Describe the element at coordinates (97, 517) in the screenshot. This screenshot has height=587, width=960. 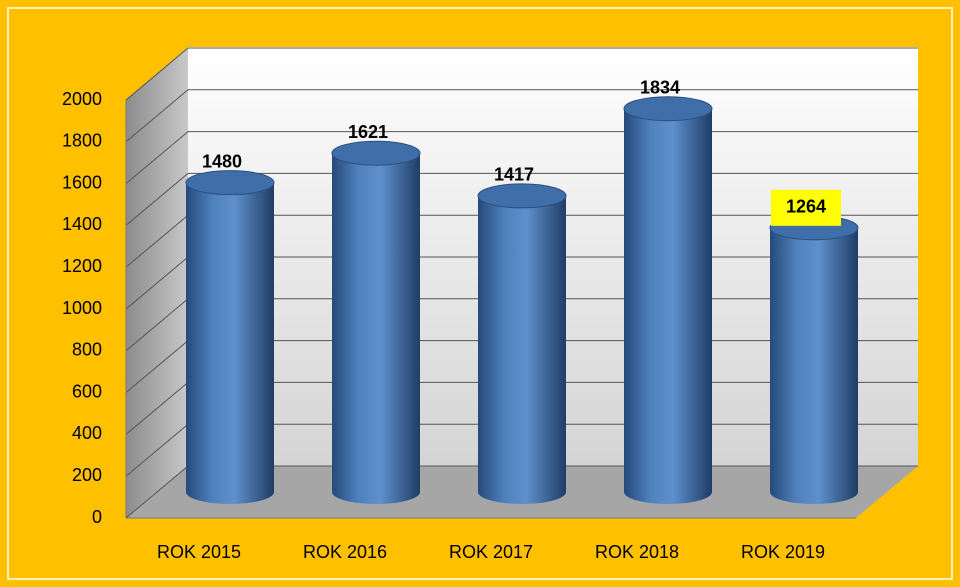
I see `y-tick-label: 0` at that location.